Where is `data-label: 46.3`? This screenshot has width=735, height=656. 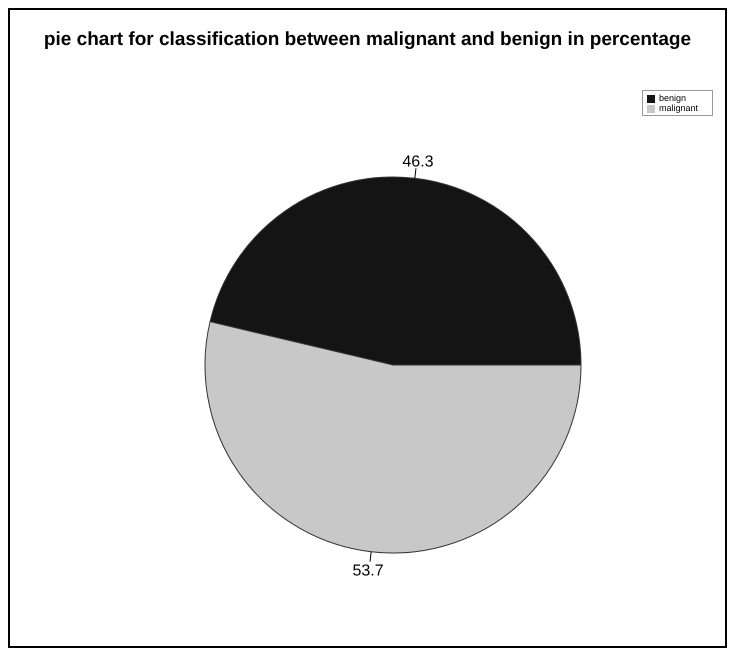
data-label: 46.3 is located at coordinates (418, 161).